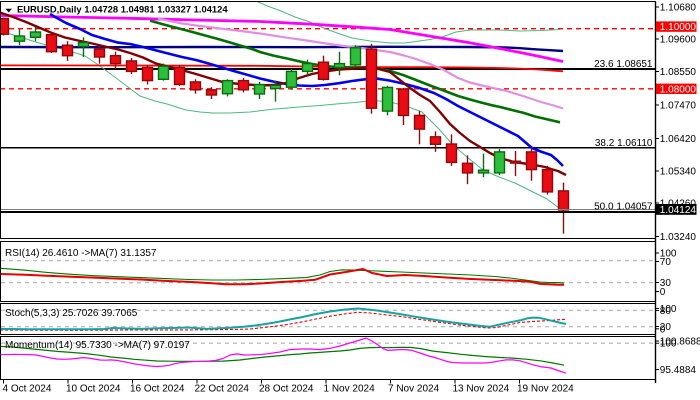  I want to click on svg-text: 1 Nov 2024, so click(350, 389).